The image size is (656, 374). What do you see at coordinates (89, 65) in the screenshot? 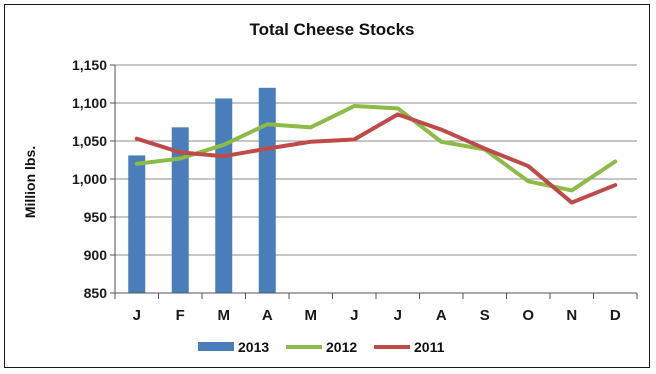
I see `y-tick-label: 1,150` at bounding box center [89, 65].